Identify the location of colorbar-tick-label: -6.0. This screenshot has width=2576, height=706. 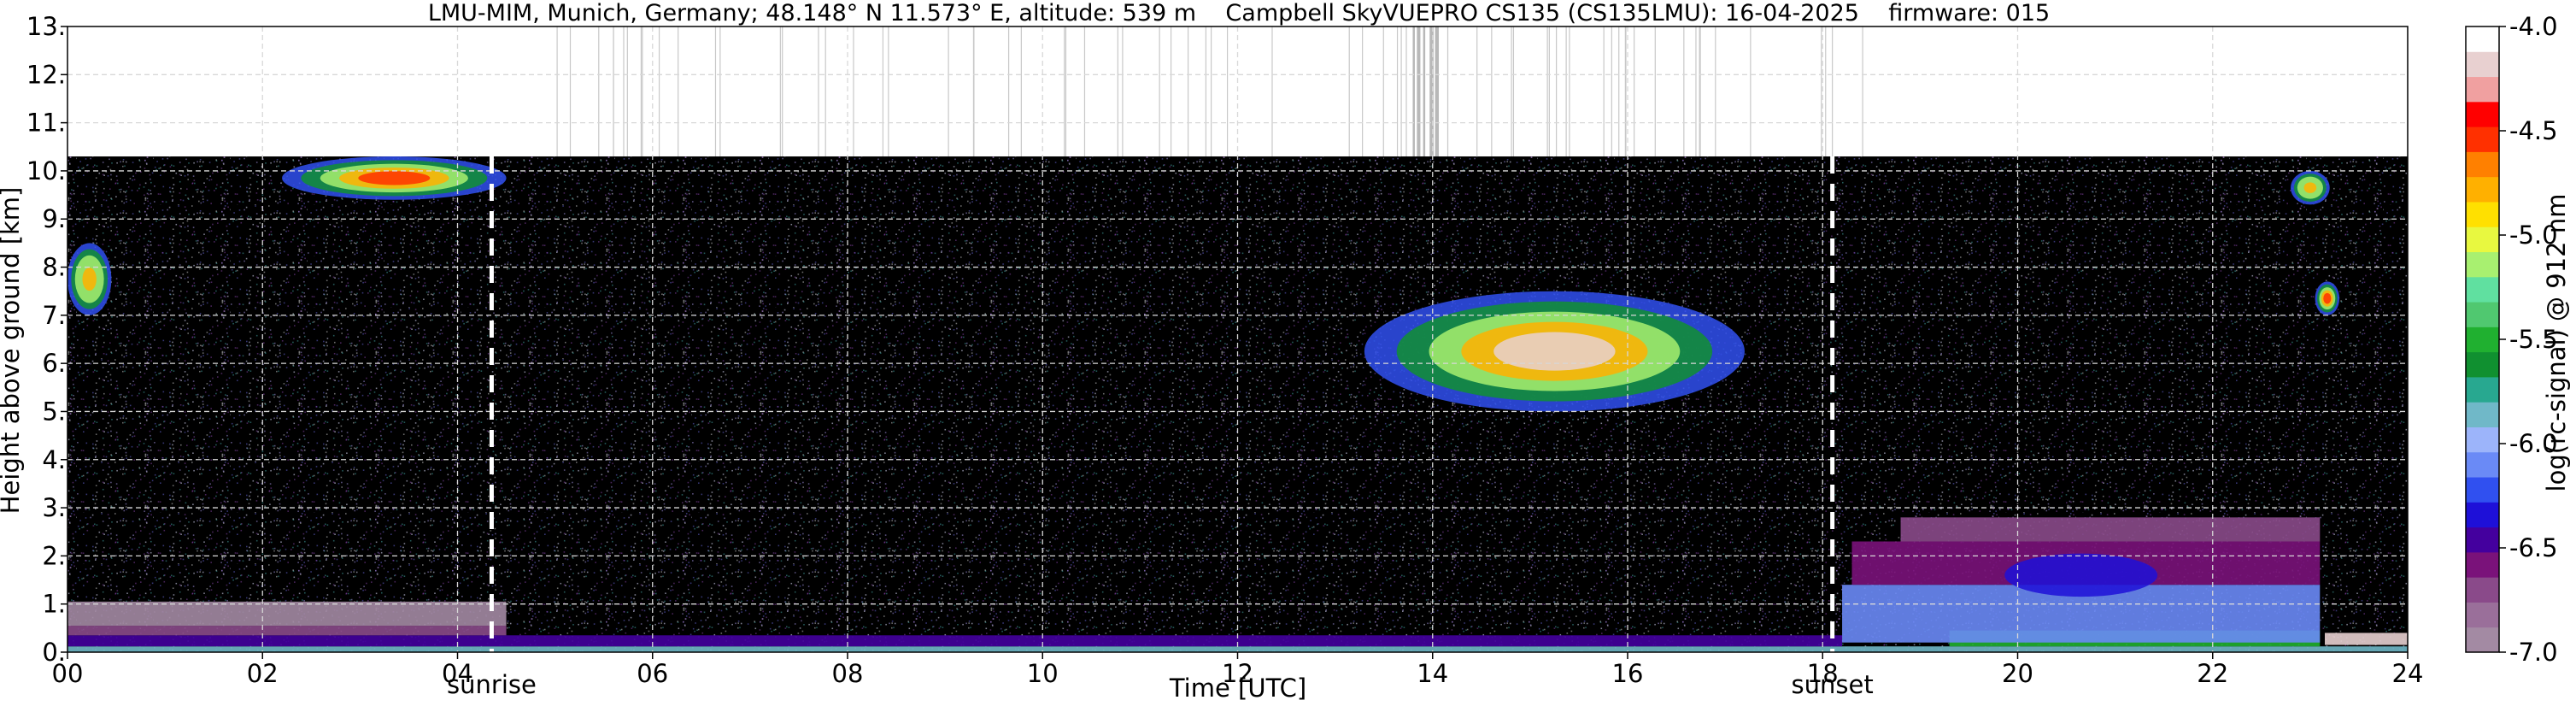
(2533, 443).